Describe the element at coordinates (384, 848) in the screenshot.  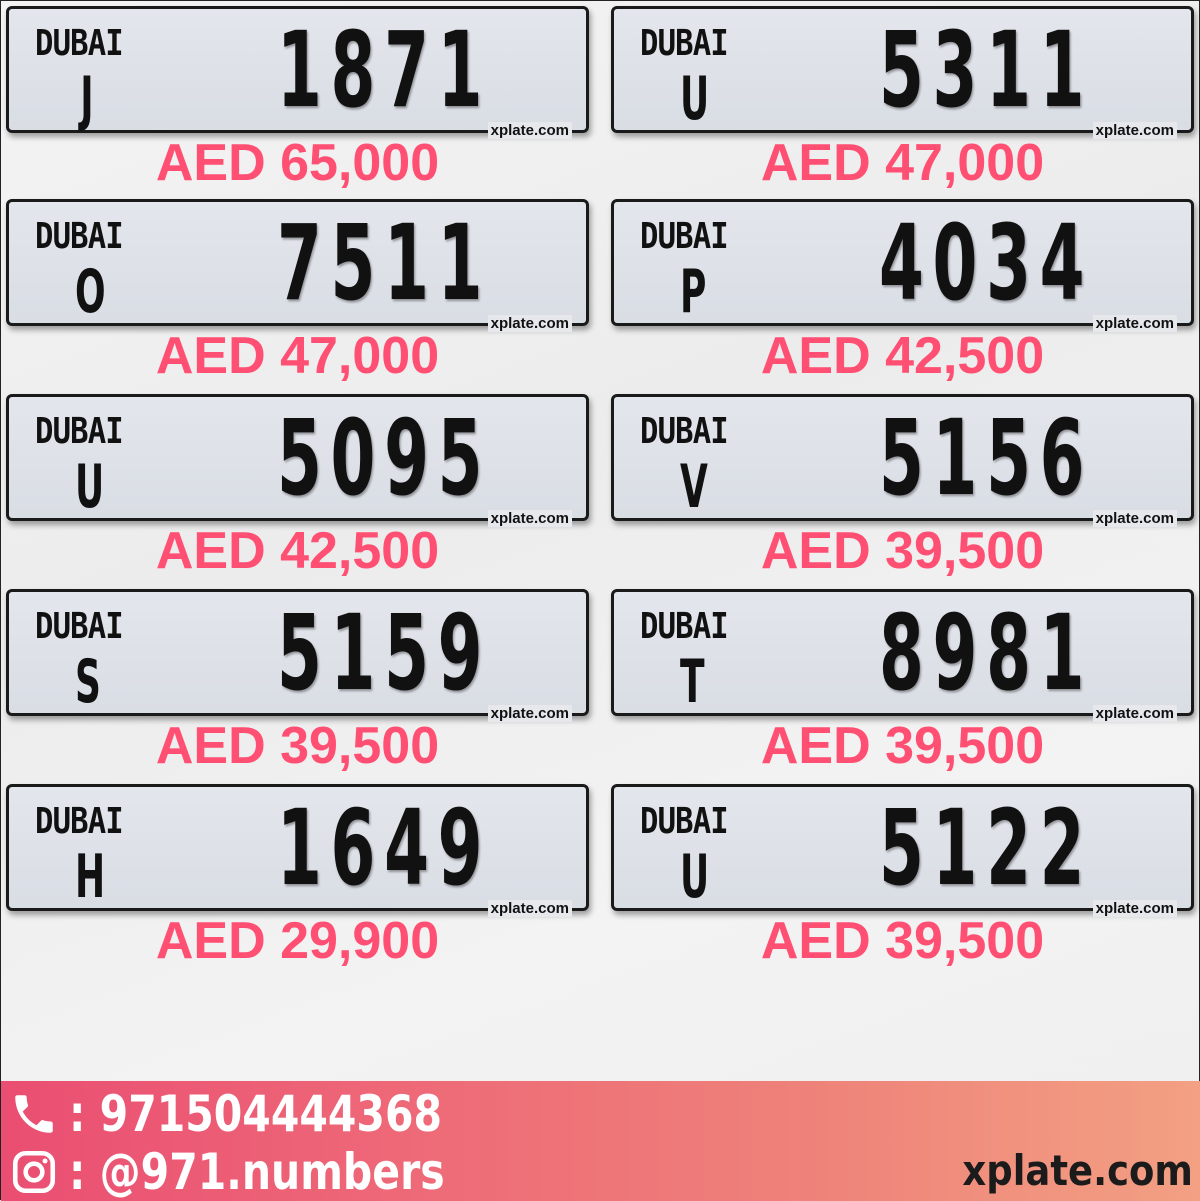
I see `plate-number: 1649` at that location.